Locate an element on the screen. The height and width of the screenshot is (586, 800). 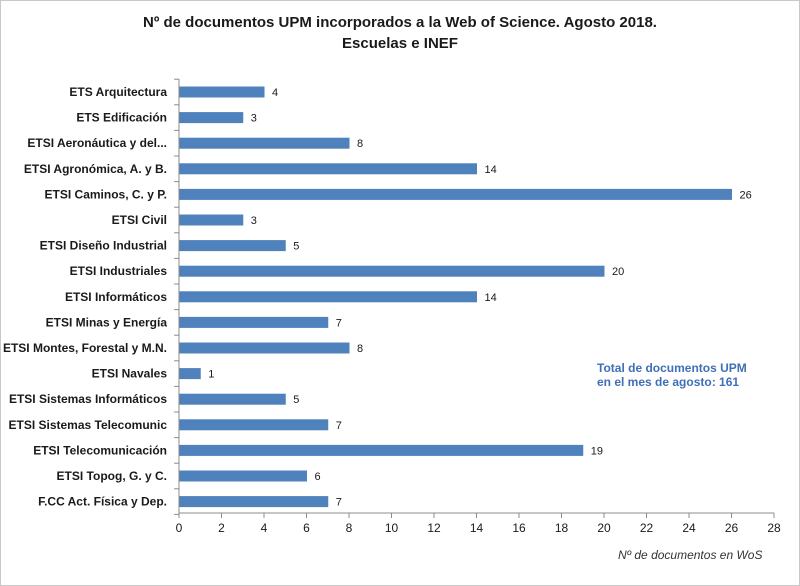
x-tick-label: 10 is located at coordinates (392, 528).